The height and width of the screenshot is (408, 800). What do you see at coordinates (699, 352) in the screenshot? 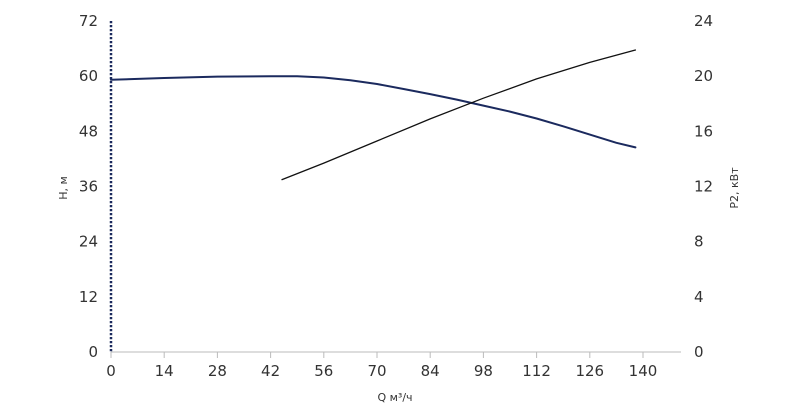
I see `right-y-tick-label: 0` at bounding box center [699, 352].